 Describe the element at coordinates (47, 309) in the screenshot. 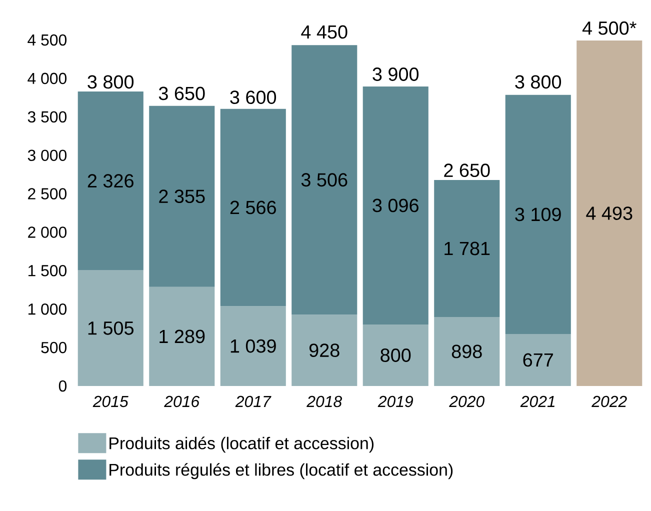

I see `y-tick-label: 1 000` at that location.